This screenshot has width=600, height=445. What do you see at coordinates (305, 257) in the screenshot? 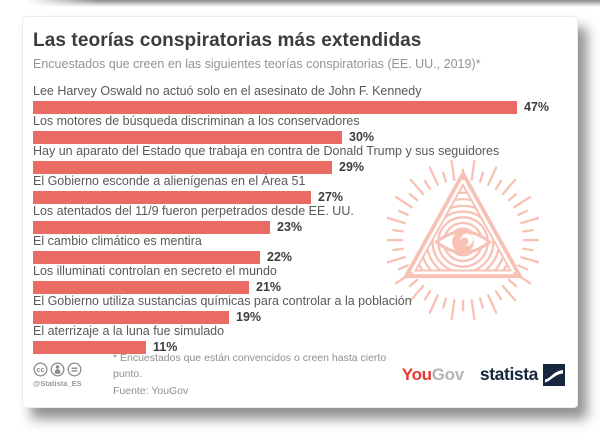
I see `bar-line: 22%` at bounding box center [305, 257].